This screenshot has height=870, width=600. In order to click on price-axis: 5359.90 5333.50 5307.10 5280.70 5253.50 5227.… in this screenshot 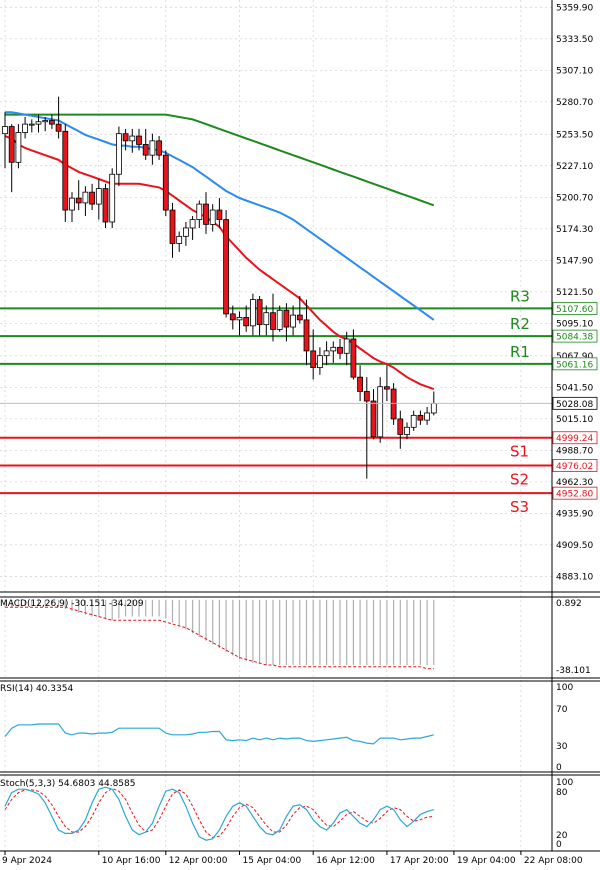, I will do `click(574, 292)`.